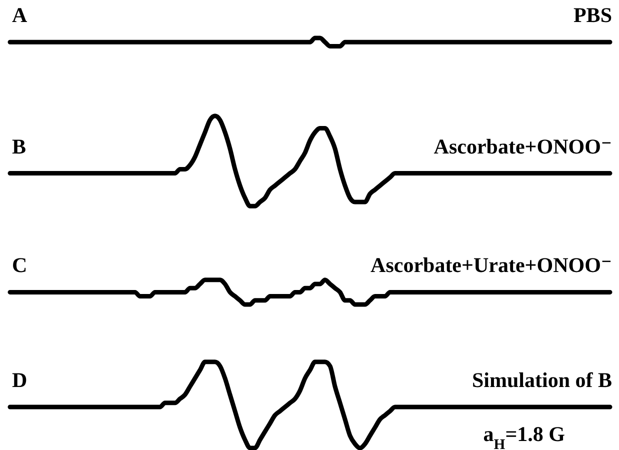  Describe the element at coordinates (592, 15) in the screenshot. I see `series-label: PBS` at that location.